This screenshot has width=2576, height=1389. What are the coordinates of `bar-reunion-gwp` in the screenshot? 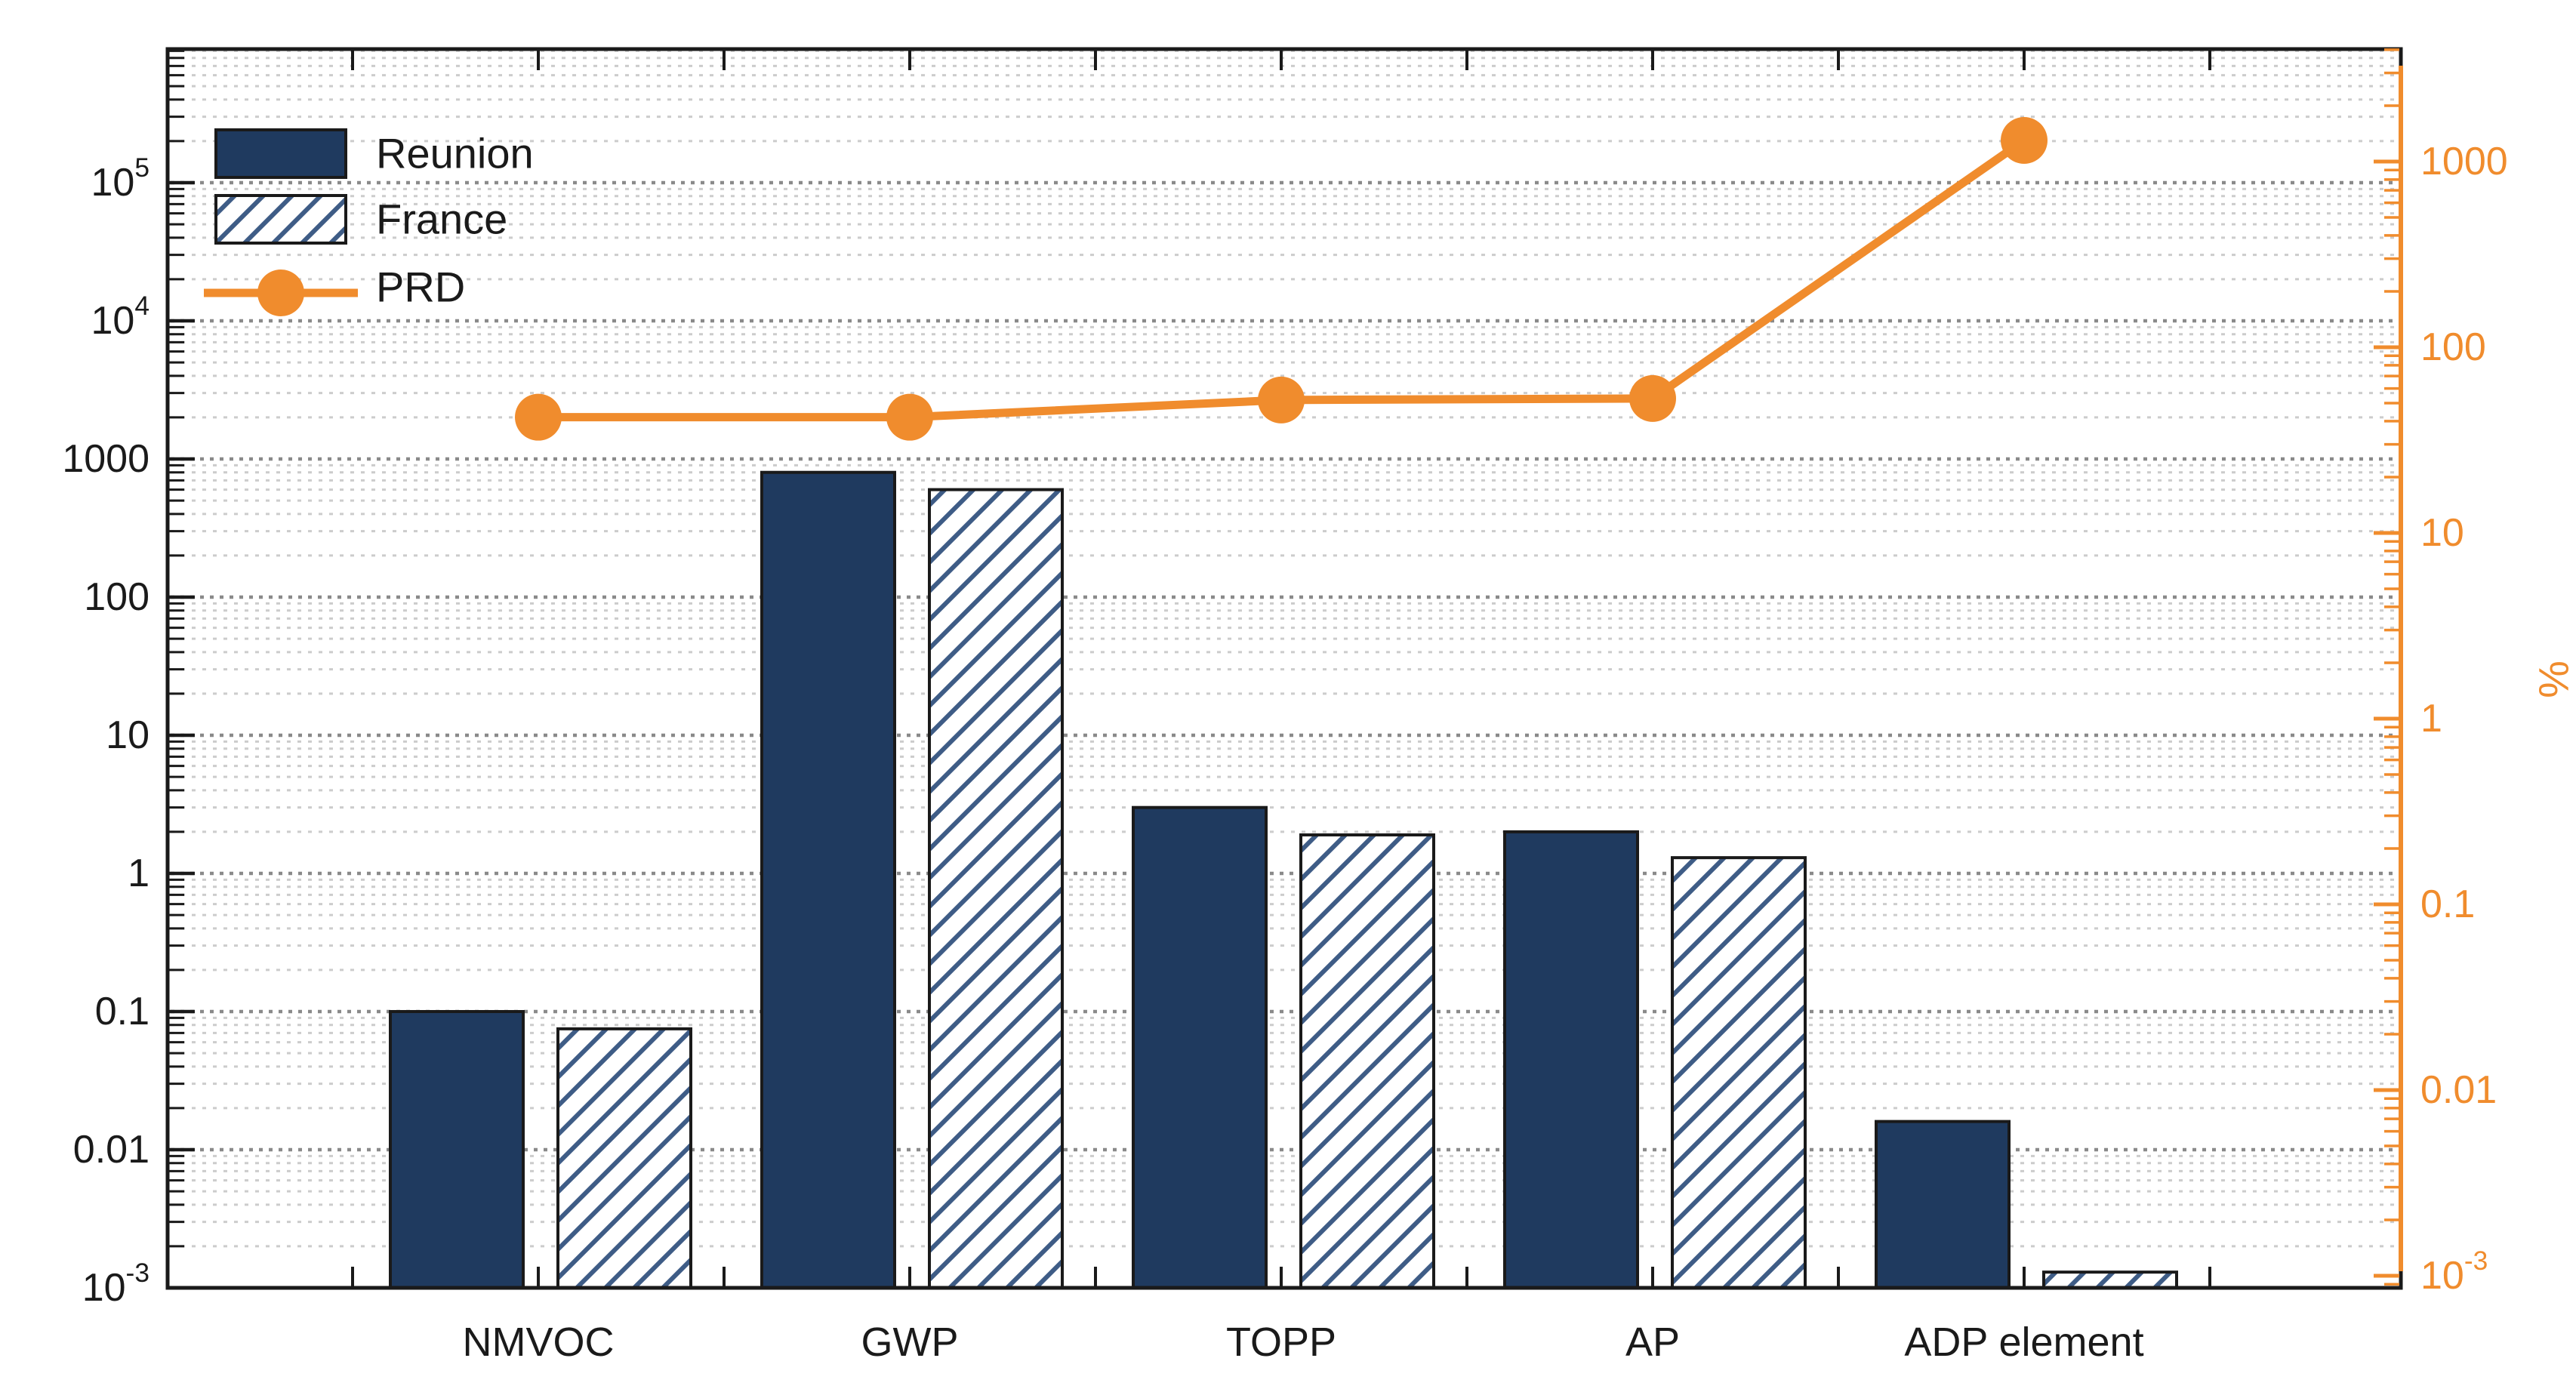 It's located at (828, 880).